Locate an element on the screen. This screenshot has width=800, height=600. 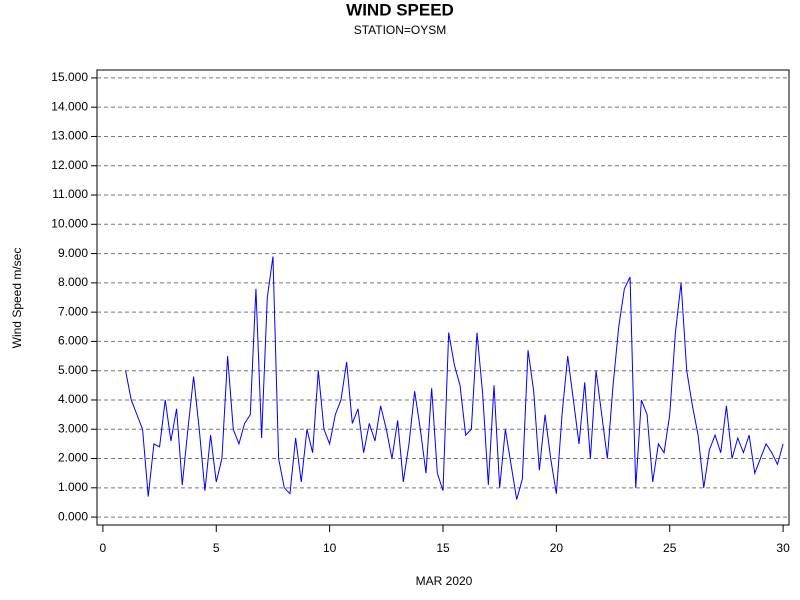
x-tick-label: 5 is located at coordinates (216, 548).